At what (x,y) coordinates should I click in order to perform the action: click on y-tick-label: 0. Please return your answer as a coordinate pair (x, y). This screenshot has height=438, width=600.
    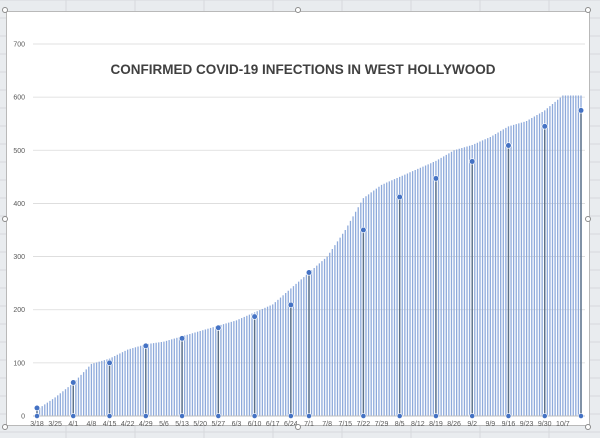
    Looking at the image, I should click on (23, 417).